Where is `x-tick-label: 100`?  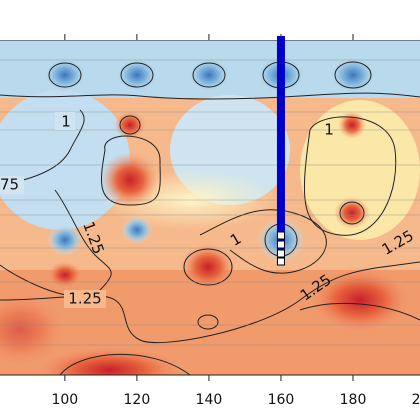
x-tick-label: 100 is located at coordinates (64, 400).